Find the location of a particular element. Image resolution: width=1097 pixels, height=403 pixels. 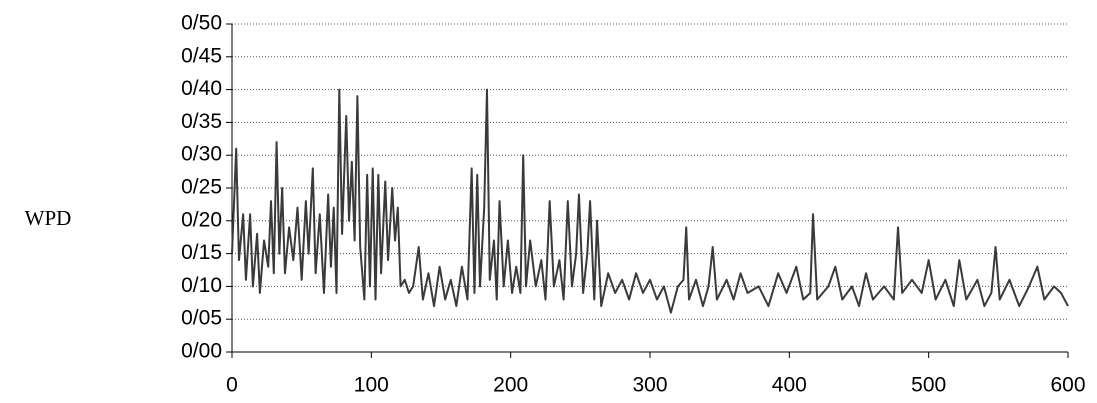

y-tick-label: 0/35 is located at coordinates (201, 121).